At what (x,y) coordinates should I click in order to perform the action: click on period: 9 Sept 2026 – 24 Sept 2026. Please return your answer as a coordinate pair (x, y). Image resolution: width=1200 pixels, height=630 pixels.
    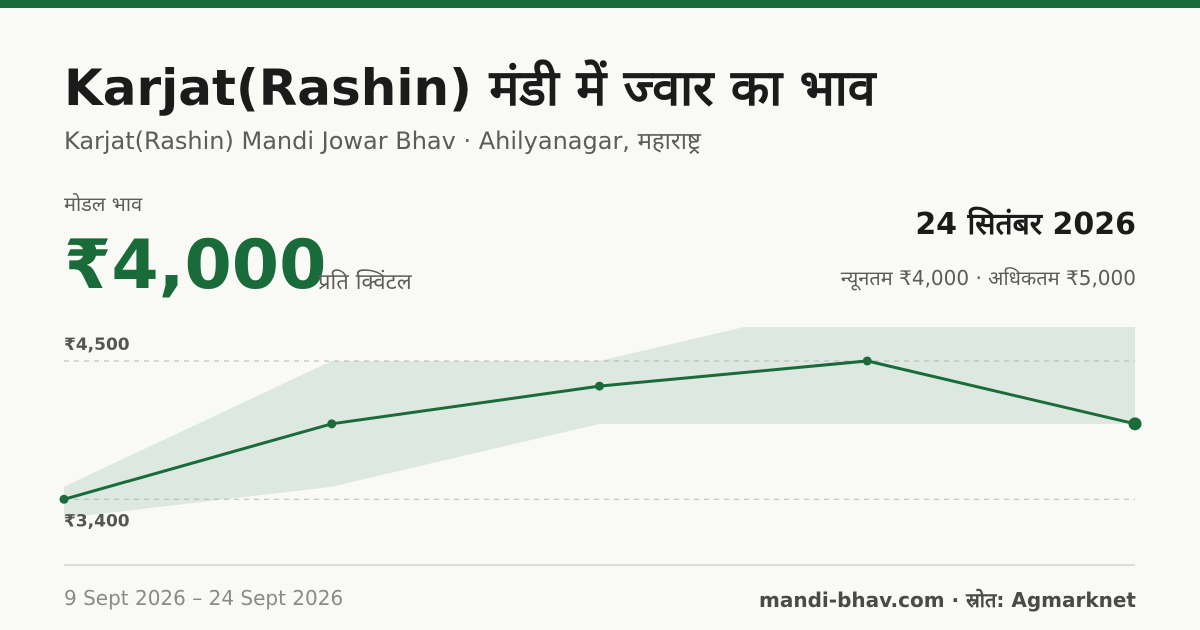
    Looking at the image, I should click on (204, 598).